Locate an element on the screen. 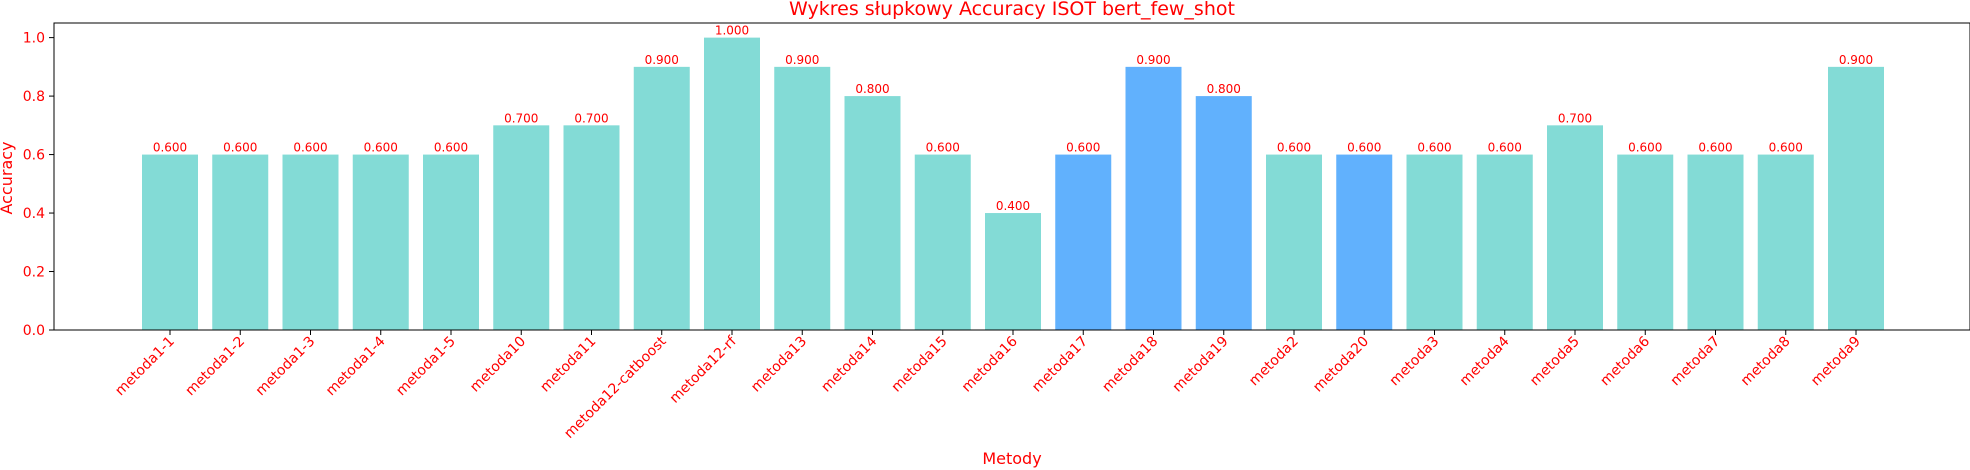 This screenshot has height=470, width=1970. bar-metoda3 is located at coordinates (1434, 242).